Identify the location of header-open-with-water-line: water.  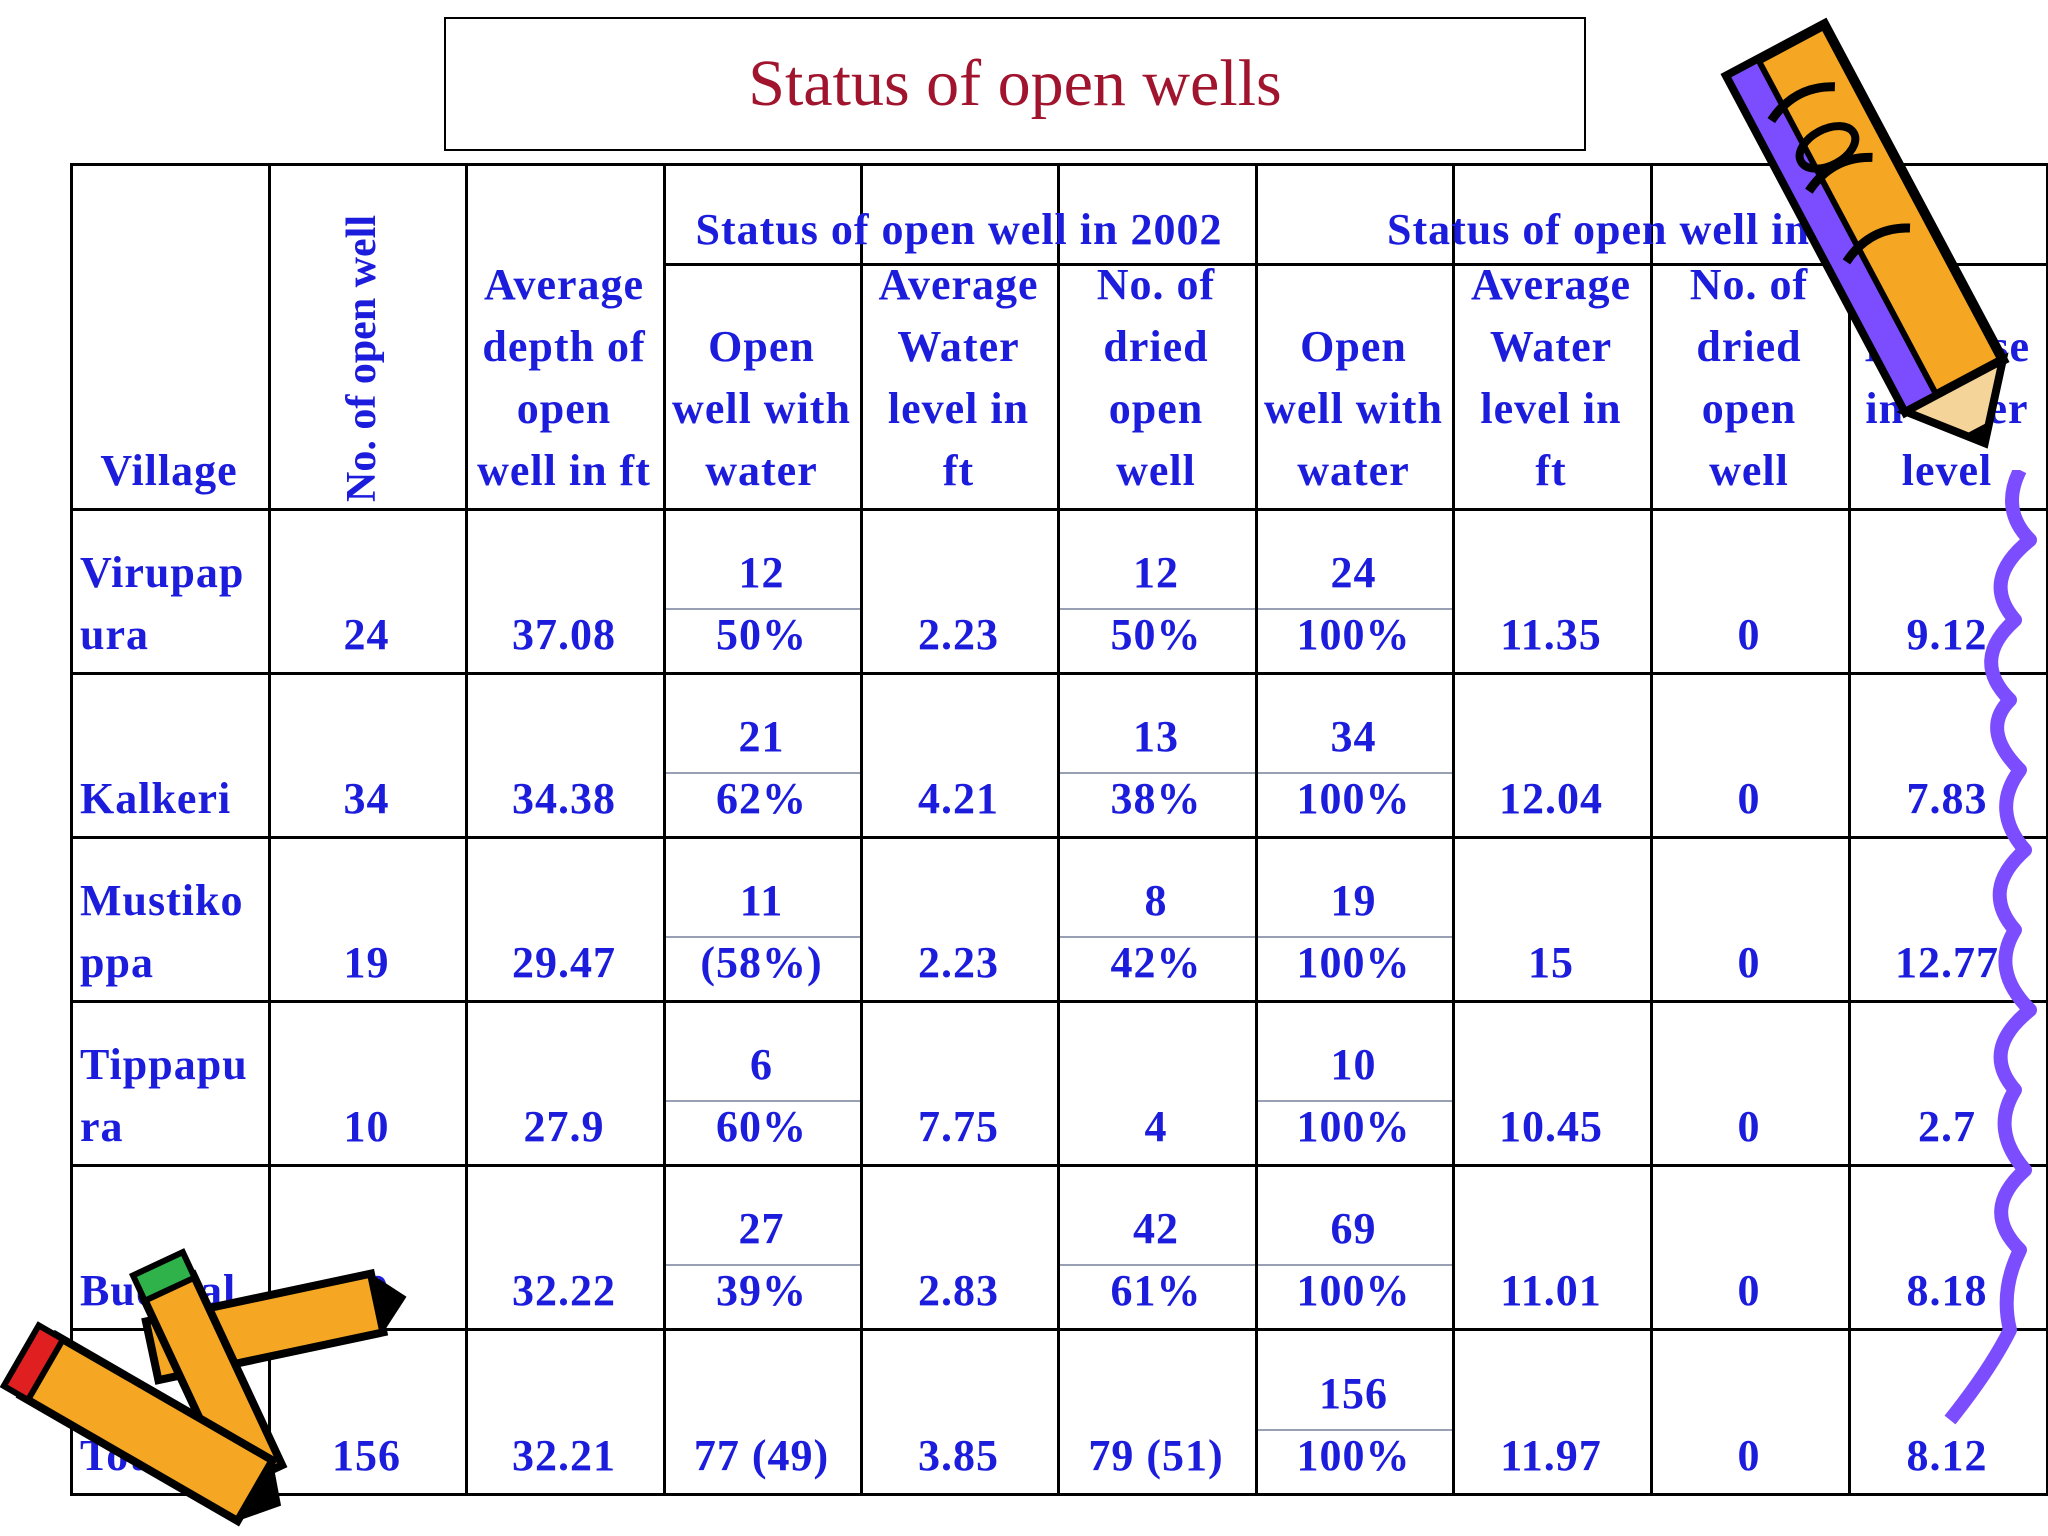
(761, 470).